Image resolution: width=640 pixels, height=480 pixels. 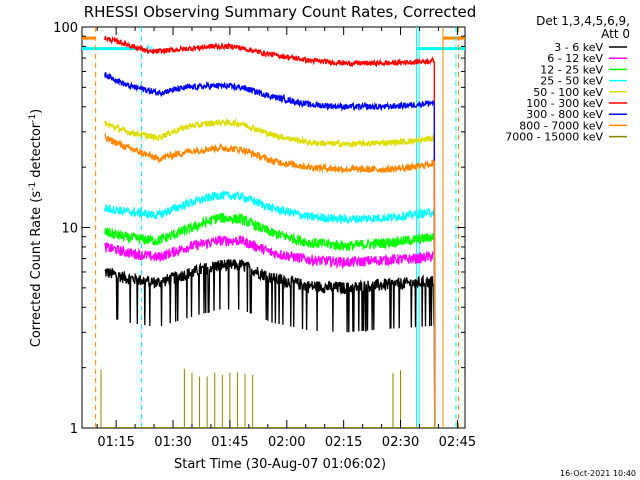 What do you see at coordinates (33, 118) in the screenshot?
I see `y-label-sup-2: -1` at bounding box center [33, 118].